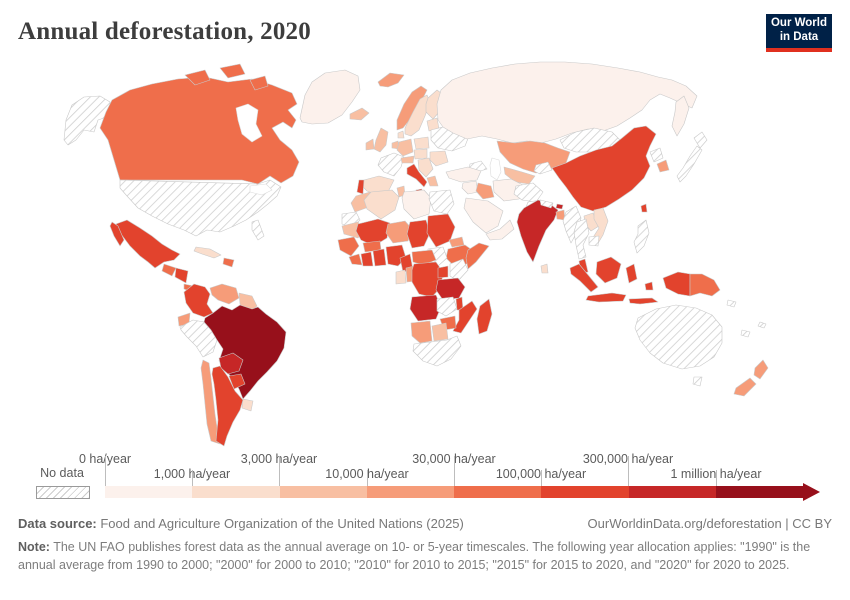 This screenshot has width=850, height=600. What do you see at coordinates (644, 208) in the screenshot?
I see `country-taiwan` at bounding box center [644, 208].